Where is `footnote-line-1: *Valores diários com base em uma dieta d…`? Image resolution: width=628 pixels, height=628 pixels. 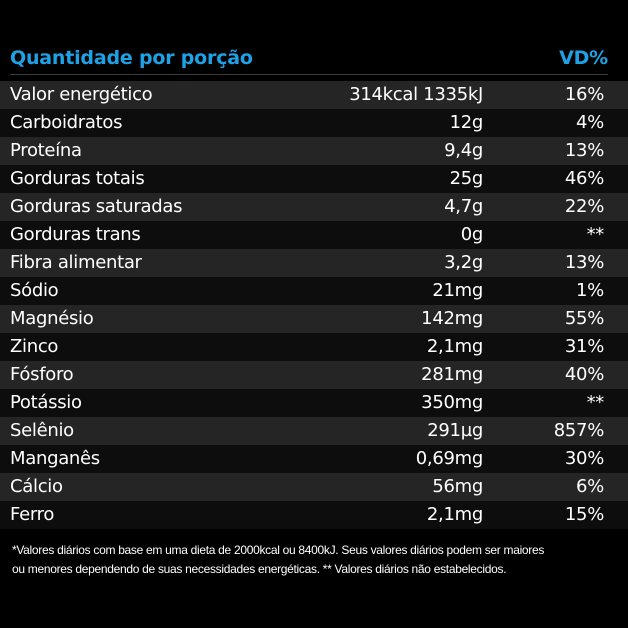 footnote-line-1: *Valores diários com base em uma dieta d… is located at coordinates (278, 550).